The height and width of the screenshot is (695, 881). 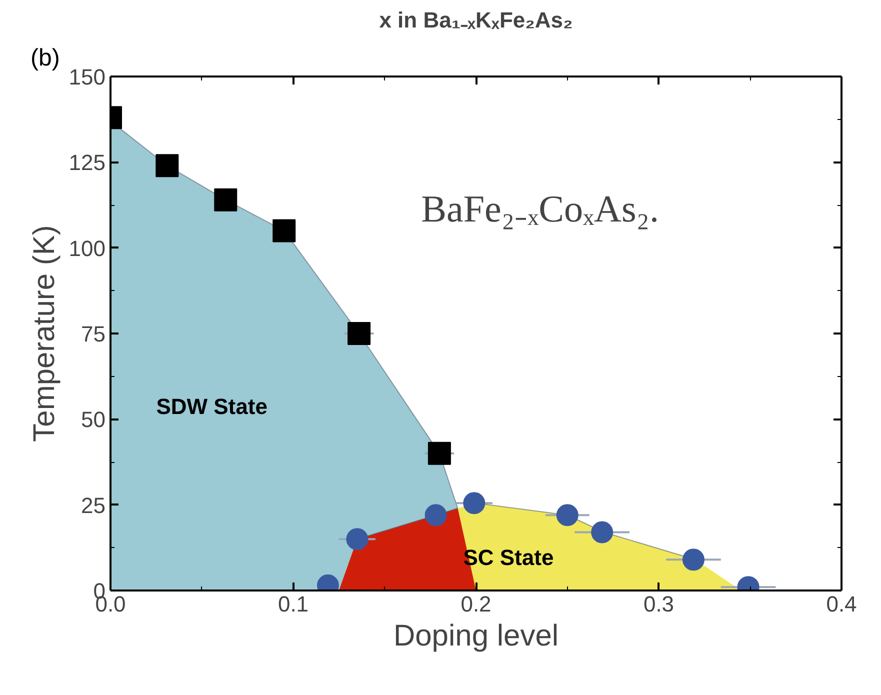 I want to click on y-axis-title: Temperature (K), so click(x=44, y=333).